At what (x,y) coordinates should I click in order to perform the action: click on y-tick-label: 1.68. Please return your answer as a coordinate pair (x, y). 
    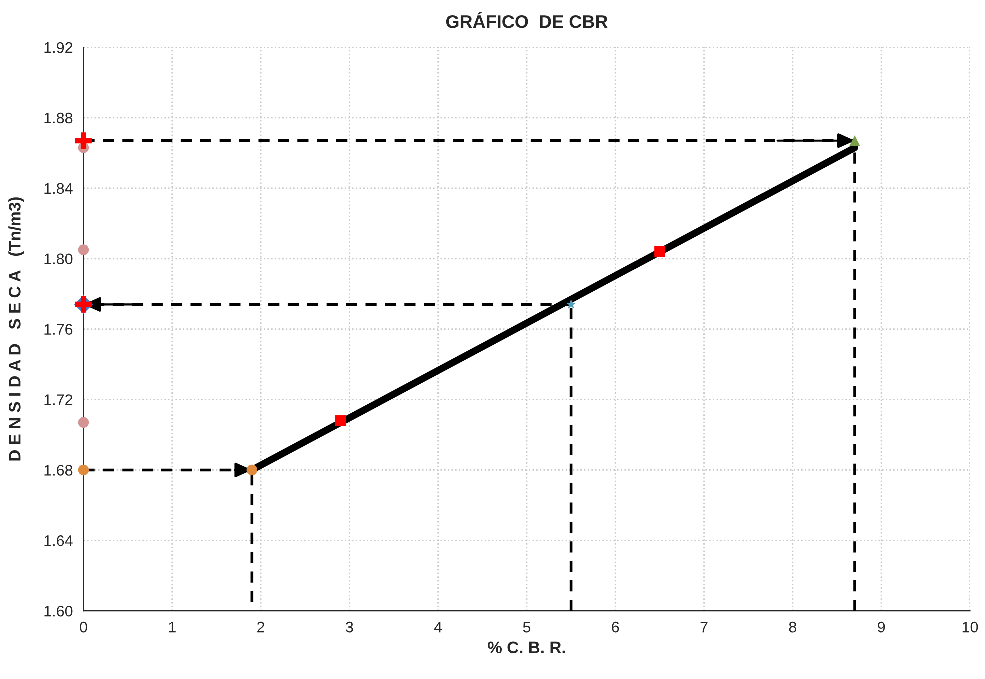
    Looking at the image, I should click on (58, 470).